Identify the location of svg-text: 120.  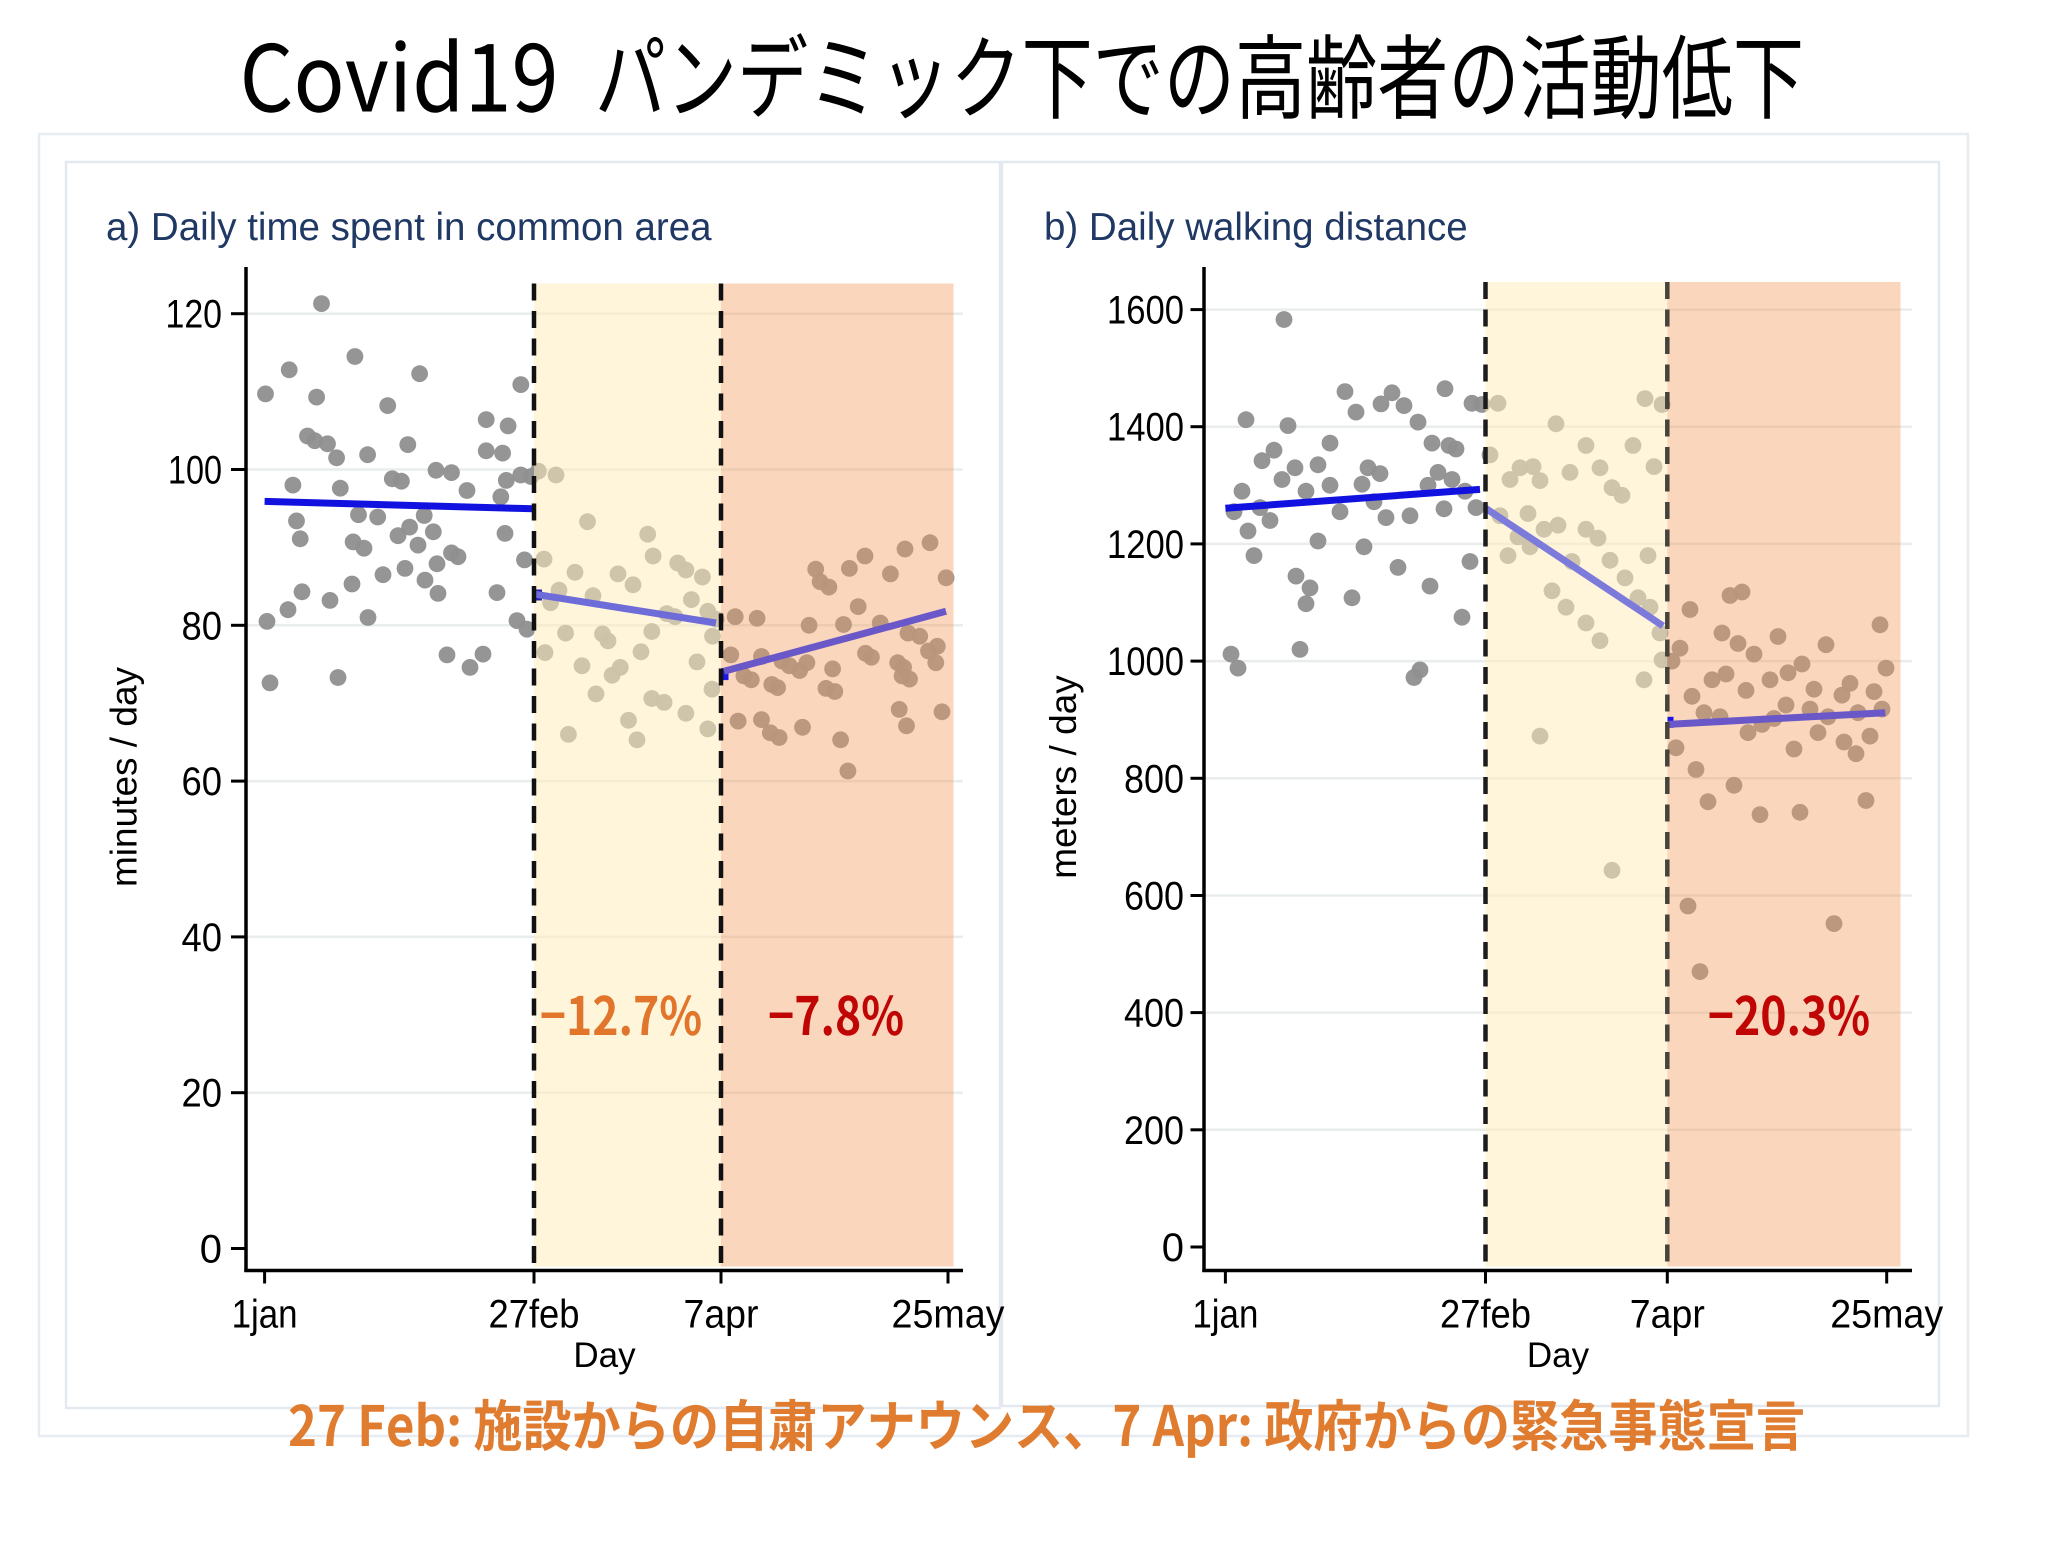
(194, 315).